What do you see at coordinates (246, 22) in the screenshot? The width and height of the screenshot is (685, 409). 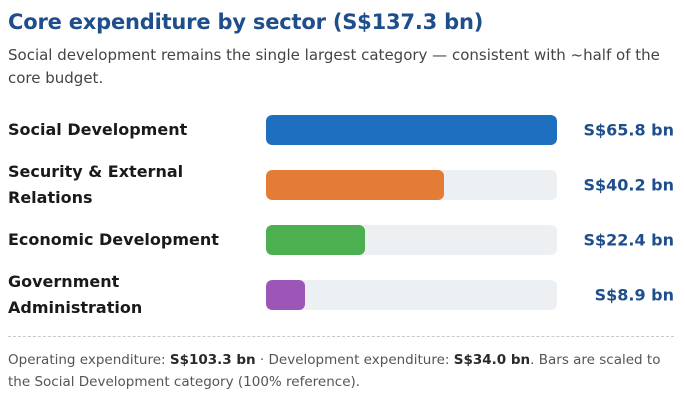 I see `chart-title: Core expenditure by sector (S$137.3 bn)` at bounding box center [246, 22].